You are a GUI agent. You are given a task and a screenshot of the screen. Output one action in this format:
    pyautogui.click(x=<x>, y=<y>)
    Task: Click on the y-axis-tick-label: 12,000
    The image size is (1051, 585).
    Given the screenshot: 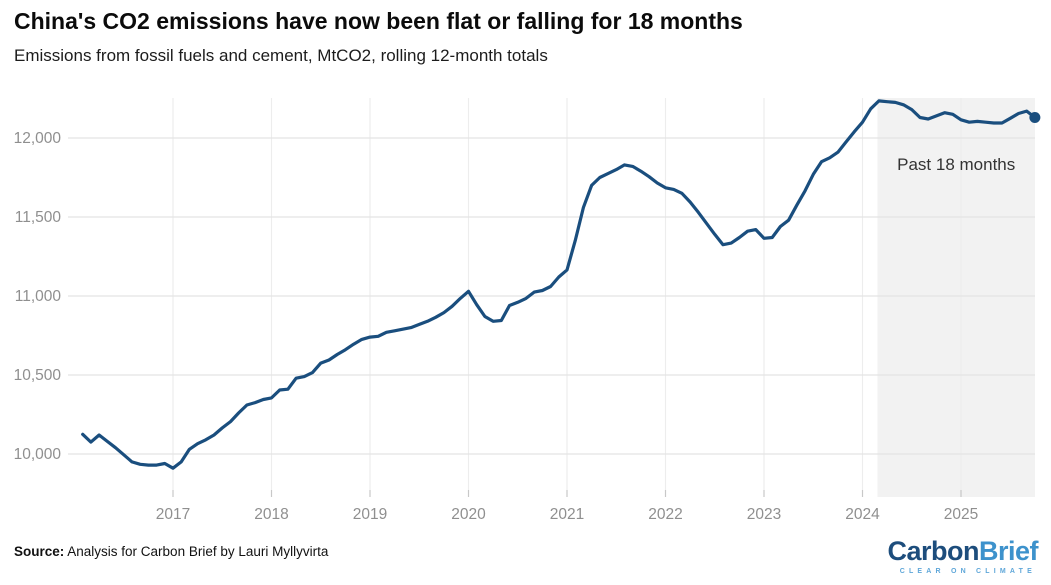 What is the action you would take?
    pyautogui.click(x=38, y=138)
    